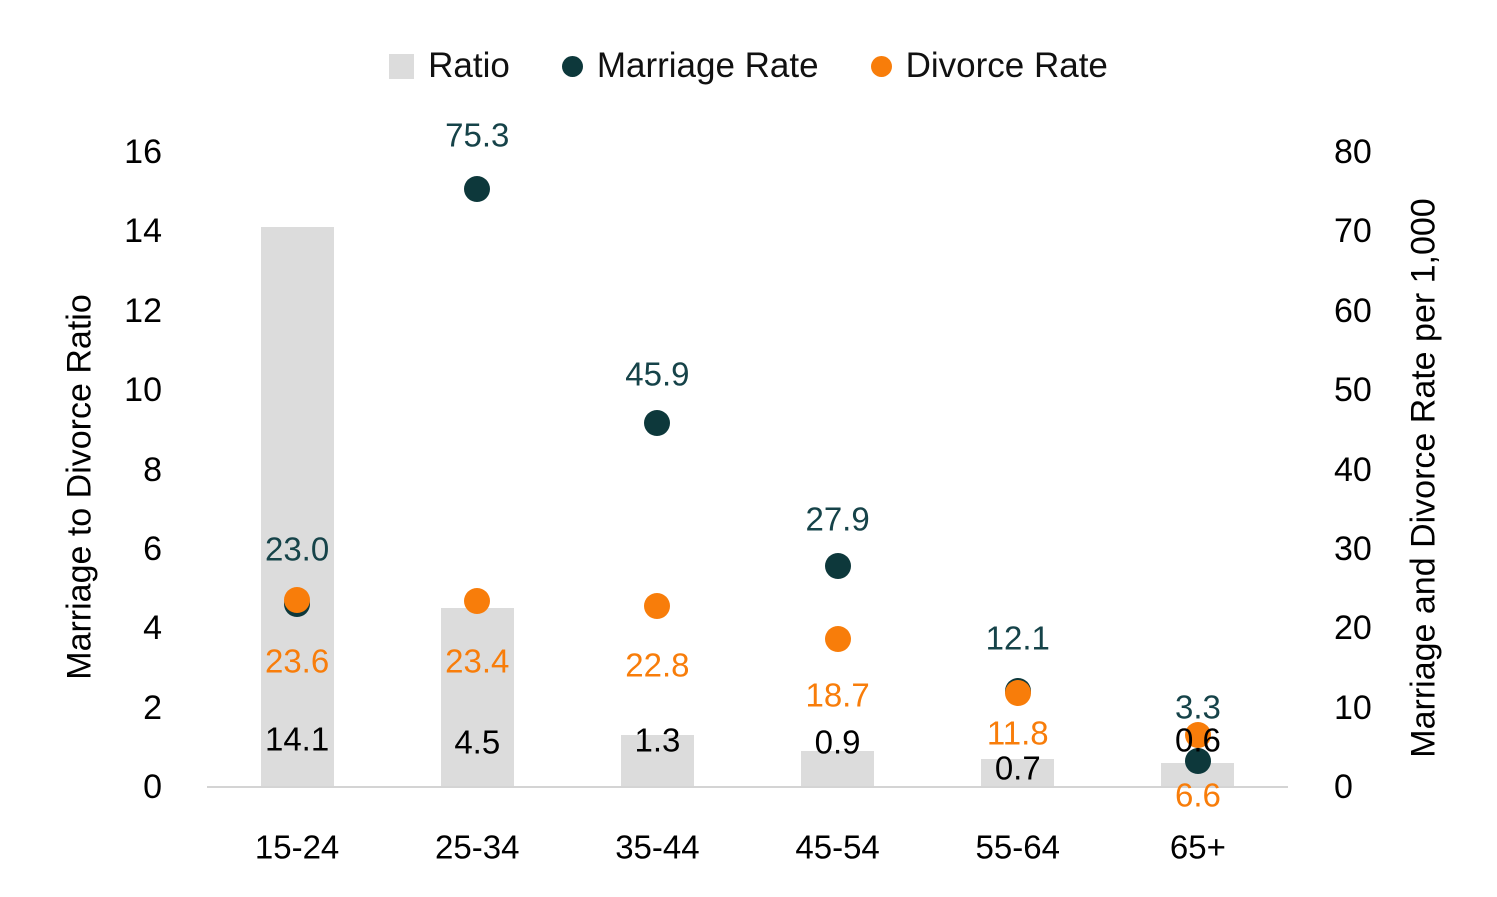 This screenshot has width=1497, height=897. Describe the element at coordinates (1353, 310) in the screenshot. I see `right-axis-tick-label: 60` at that location.